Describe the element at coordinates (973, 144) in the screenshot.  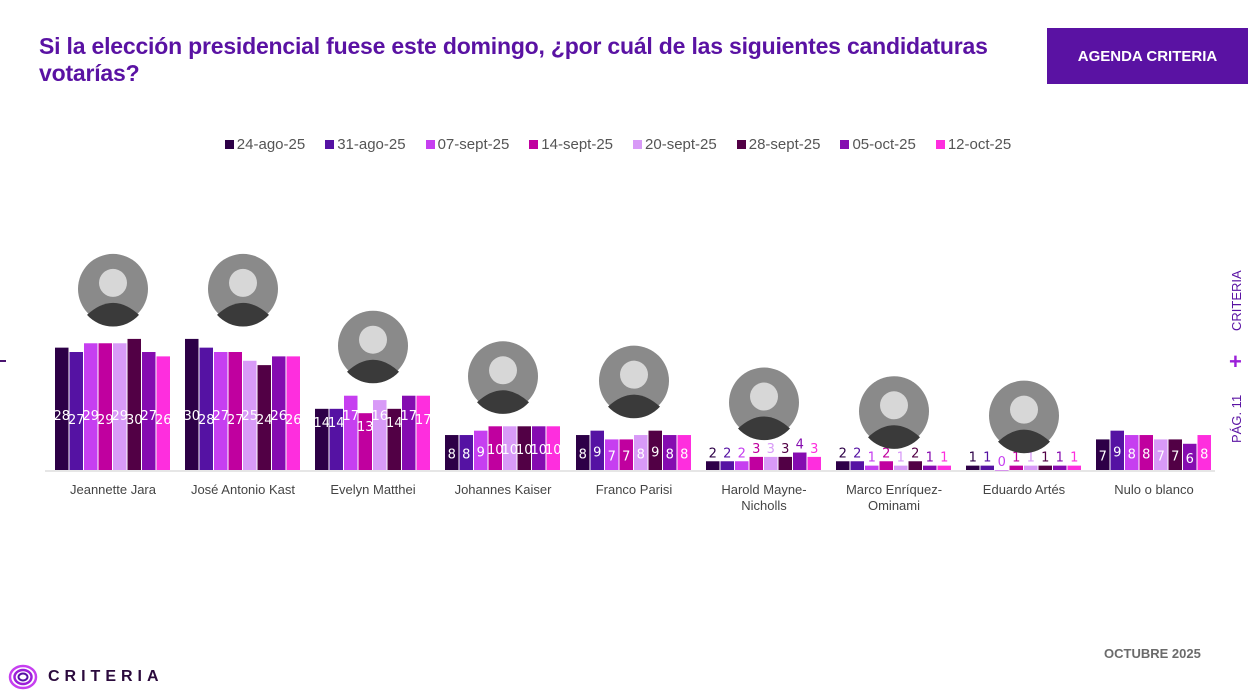
I see `legend-item: 12-oct-25` at that location.